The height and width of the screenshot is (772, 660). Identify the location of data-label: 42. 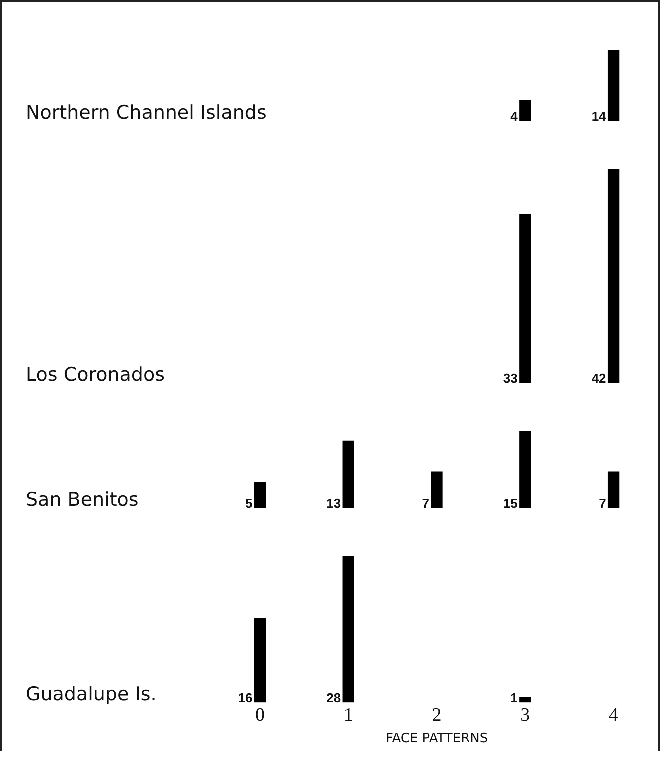
(599, 378).